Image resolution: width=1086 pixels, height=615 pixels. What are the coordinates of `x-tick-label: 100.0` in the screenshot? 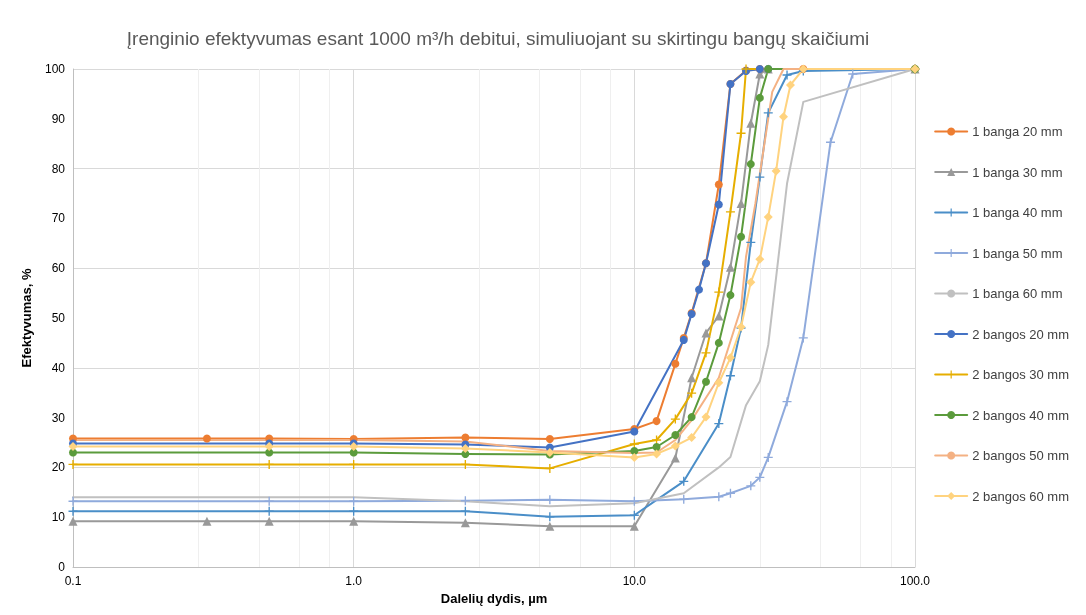 It's located at (915, 581).